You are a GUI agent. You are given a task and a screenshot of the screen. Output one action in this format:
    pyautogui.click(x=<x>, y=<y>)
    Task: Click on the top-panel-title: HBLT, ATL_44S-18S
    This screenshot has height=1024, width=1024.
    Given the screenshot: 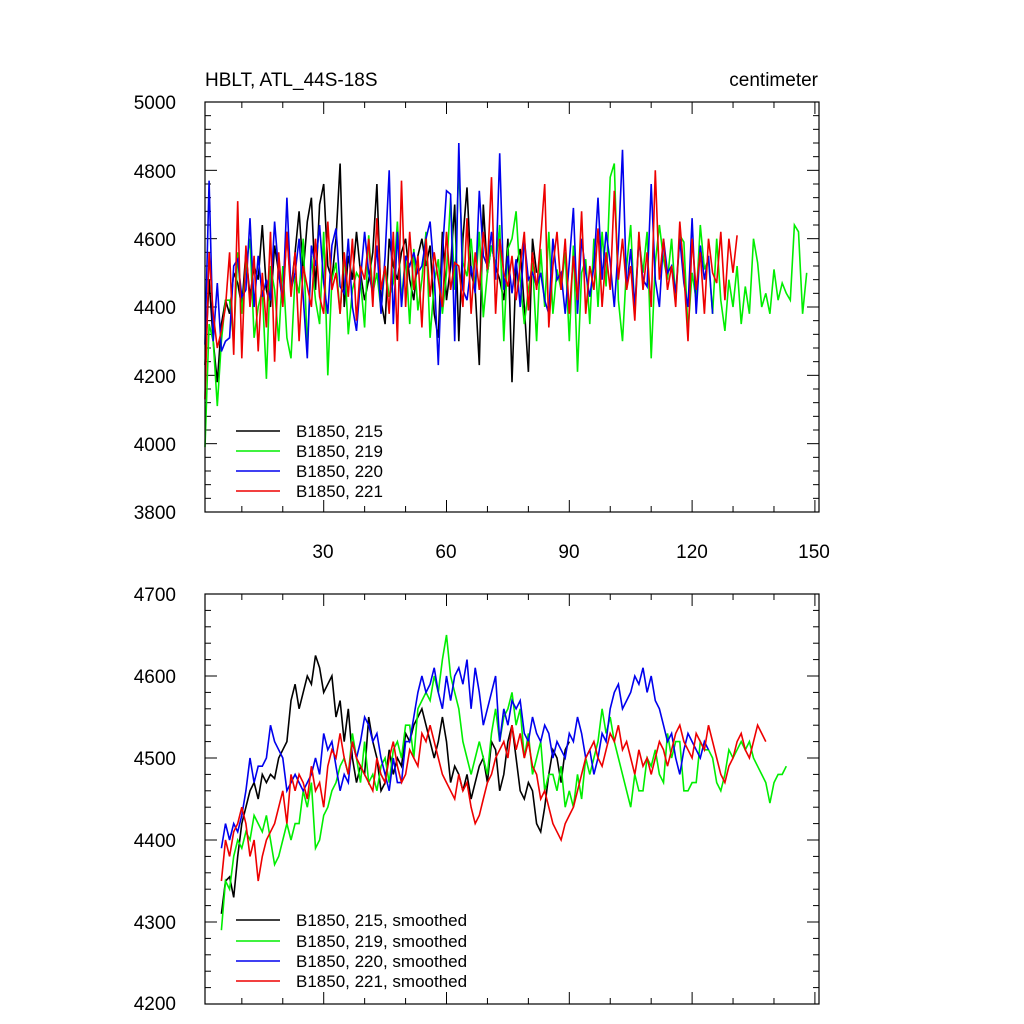 What is the action you would take?
    pyautogui.click(x=291, y=80)
    